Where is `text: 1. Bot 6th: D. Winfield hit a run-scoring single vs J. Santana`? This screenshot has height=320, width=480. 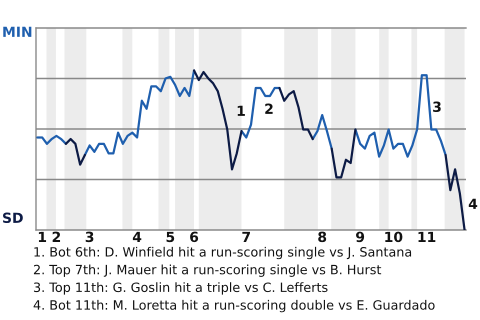 text: 1. Bot 6th: D. Winfield hit a run-scoring single vs J. Santana is located at coordinates (223, 253).